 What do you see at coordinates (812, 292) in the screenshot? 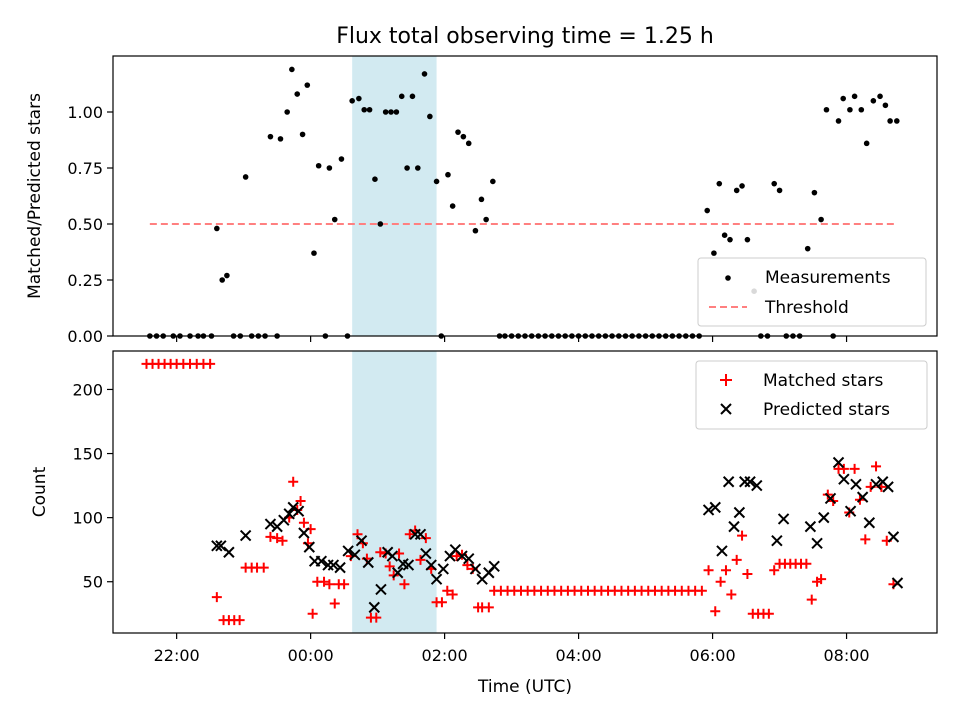
I see `top-legend: Measurements Threshold` at bounding box center [812, 292].